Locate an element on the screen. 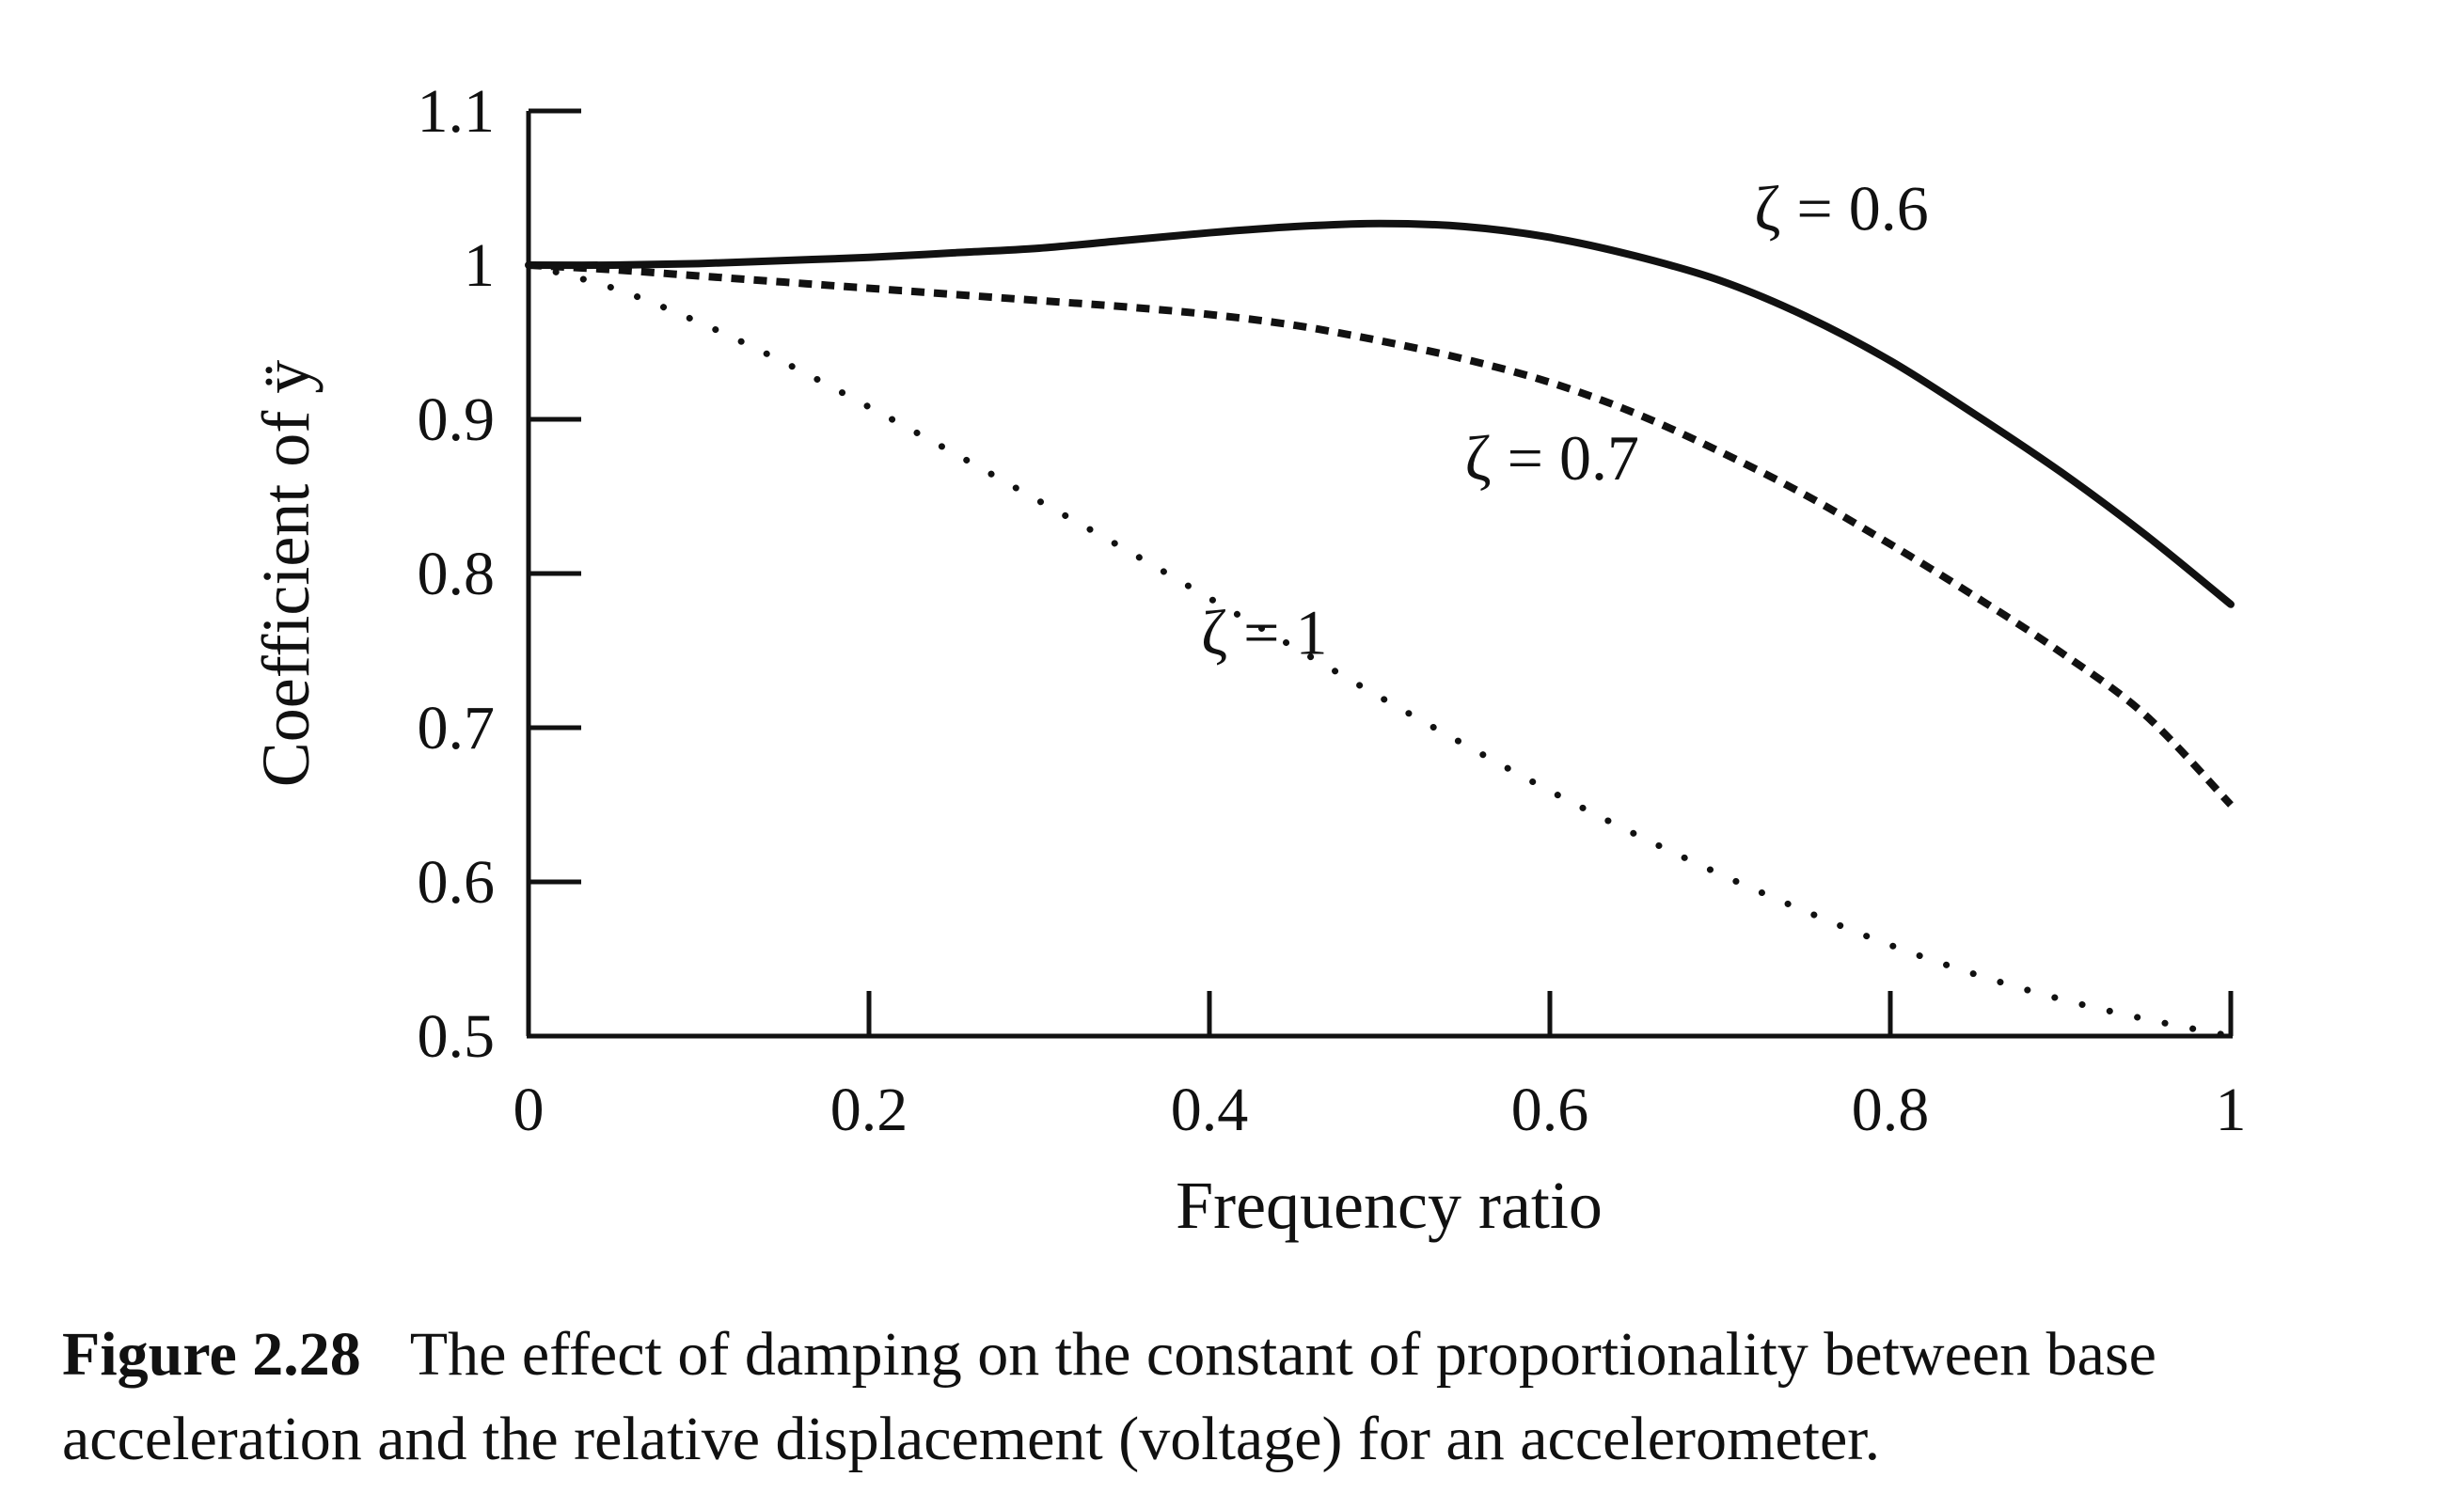 The width and height of the screenshot is (2464, 1493). y-tick-label: 0.5 is located at coordinates (457, 1036).